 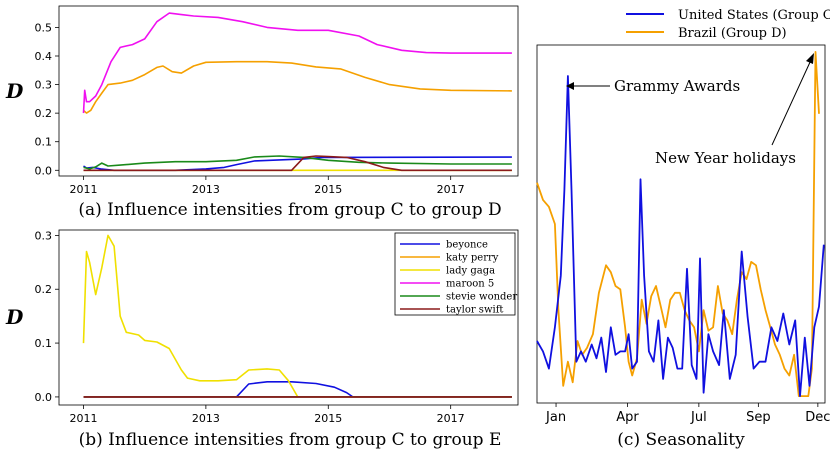 I want to click on legend-label-maroon-5: maroon 5, so click(x=470, y=284).